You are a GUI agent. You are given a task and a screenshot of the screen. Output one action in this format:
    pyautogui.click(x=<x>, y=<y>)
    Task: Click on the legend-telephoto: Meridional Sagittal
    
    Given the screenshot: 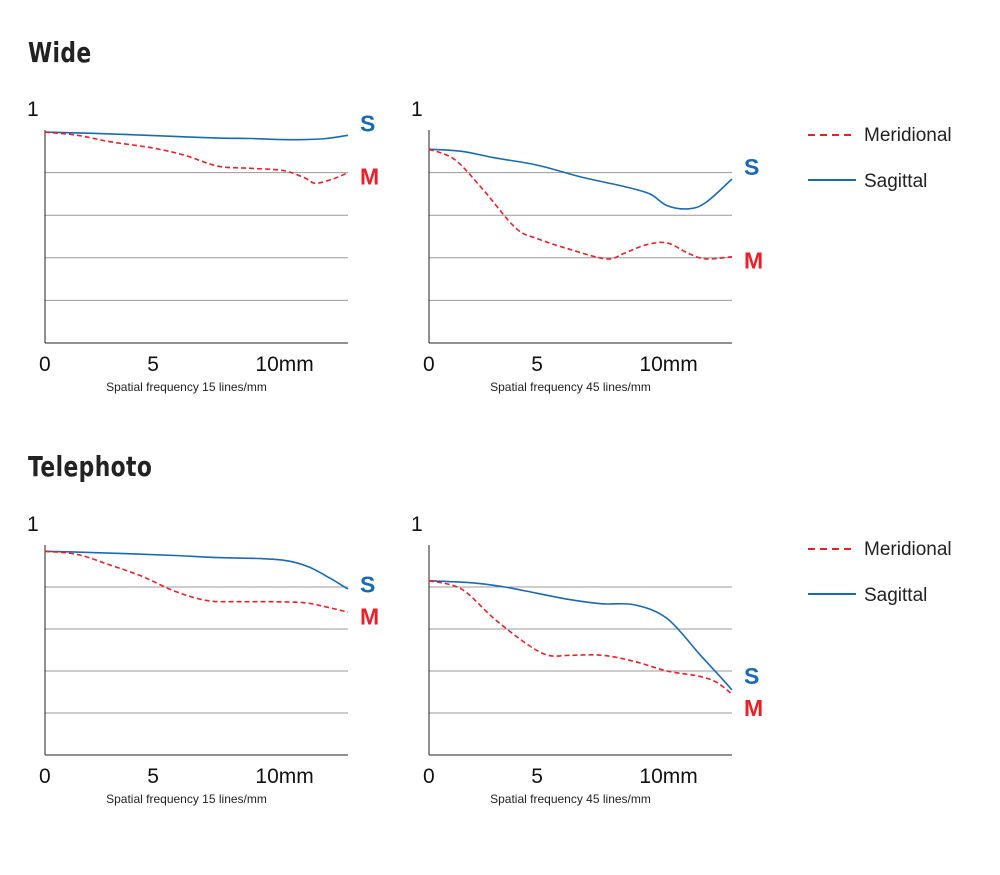 What is the action you would take?
    pyautogui.click(x=880, y=572)
    